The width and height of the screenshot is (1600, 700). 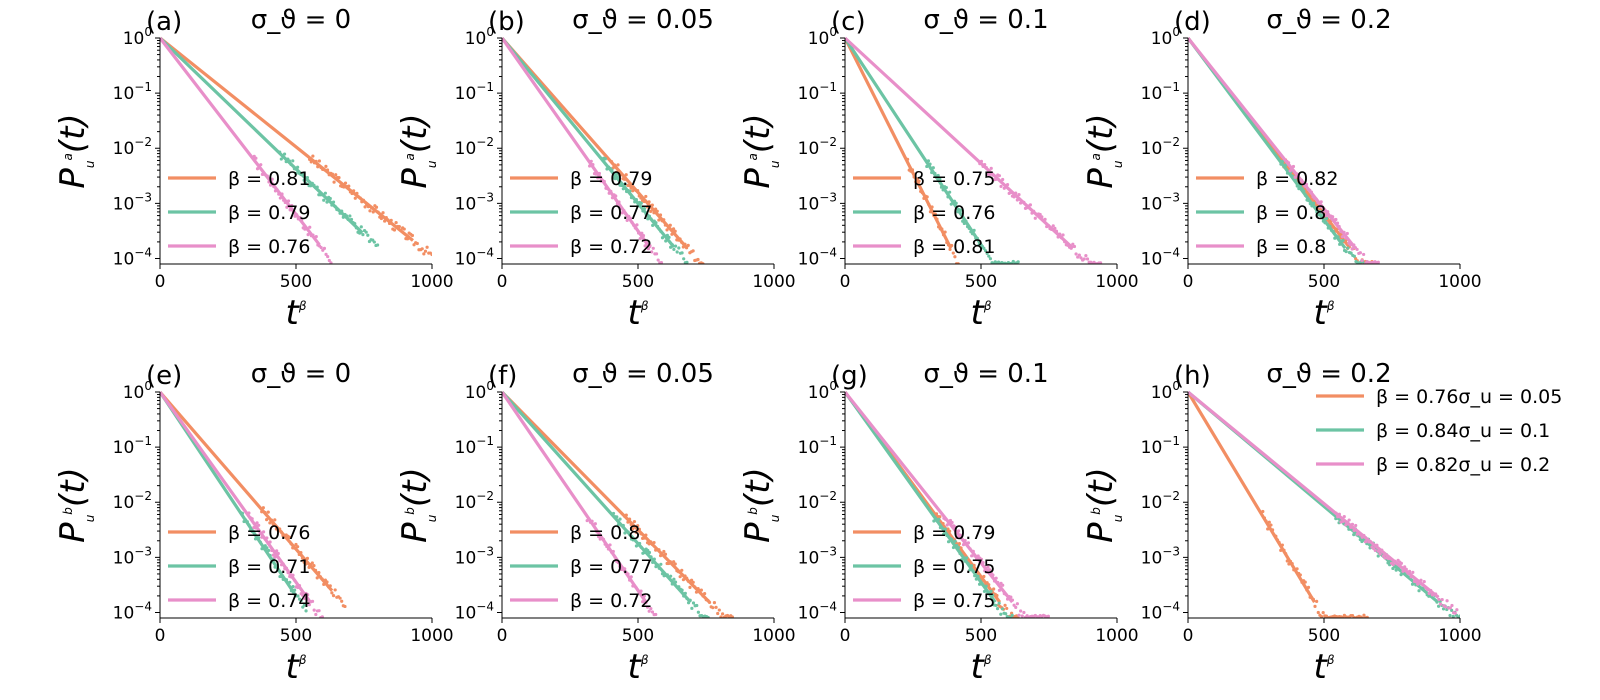 What do you see at coordinates (611, 179) in the screenshot?
I see `legend-label: β = 0.79` at bounding box center [611, 179].